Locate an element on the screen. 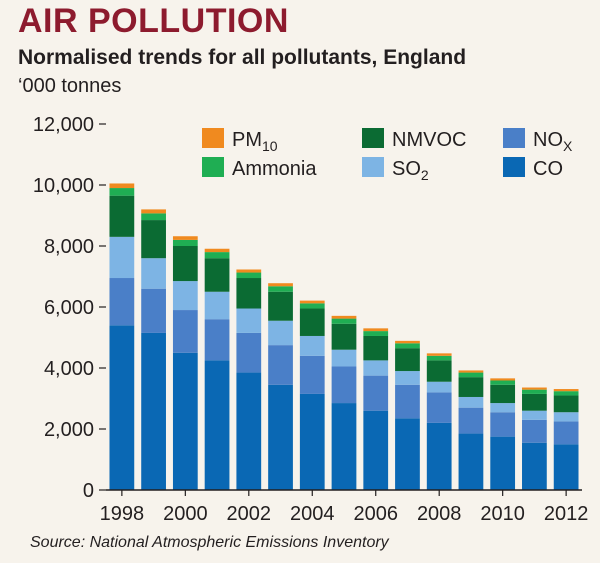  bar-segment-so2-2000 is located at coordinates (185, 296).